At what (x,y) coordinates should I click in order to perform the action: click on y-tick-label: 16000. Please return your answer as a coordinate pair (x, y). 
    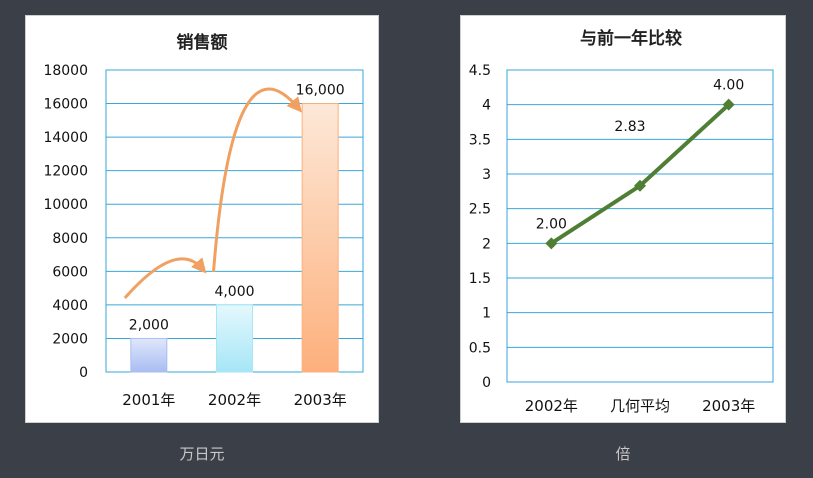
    Looking at the image, I should click on (65, 105).